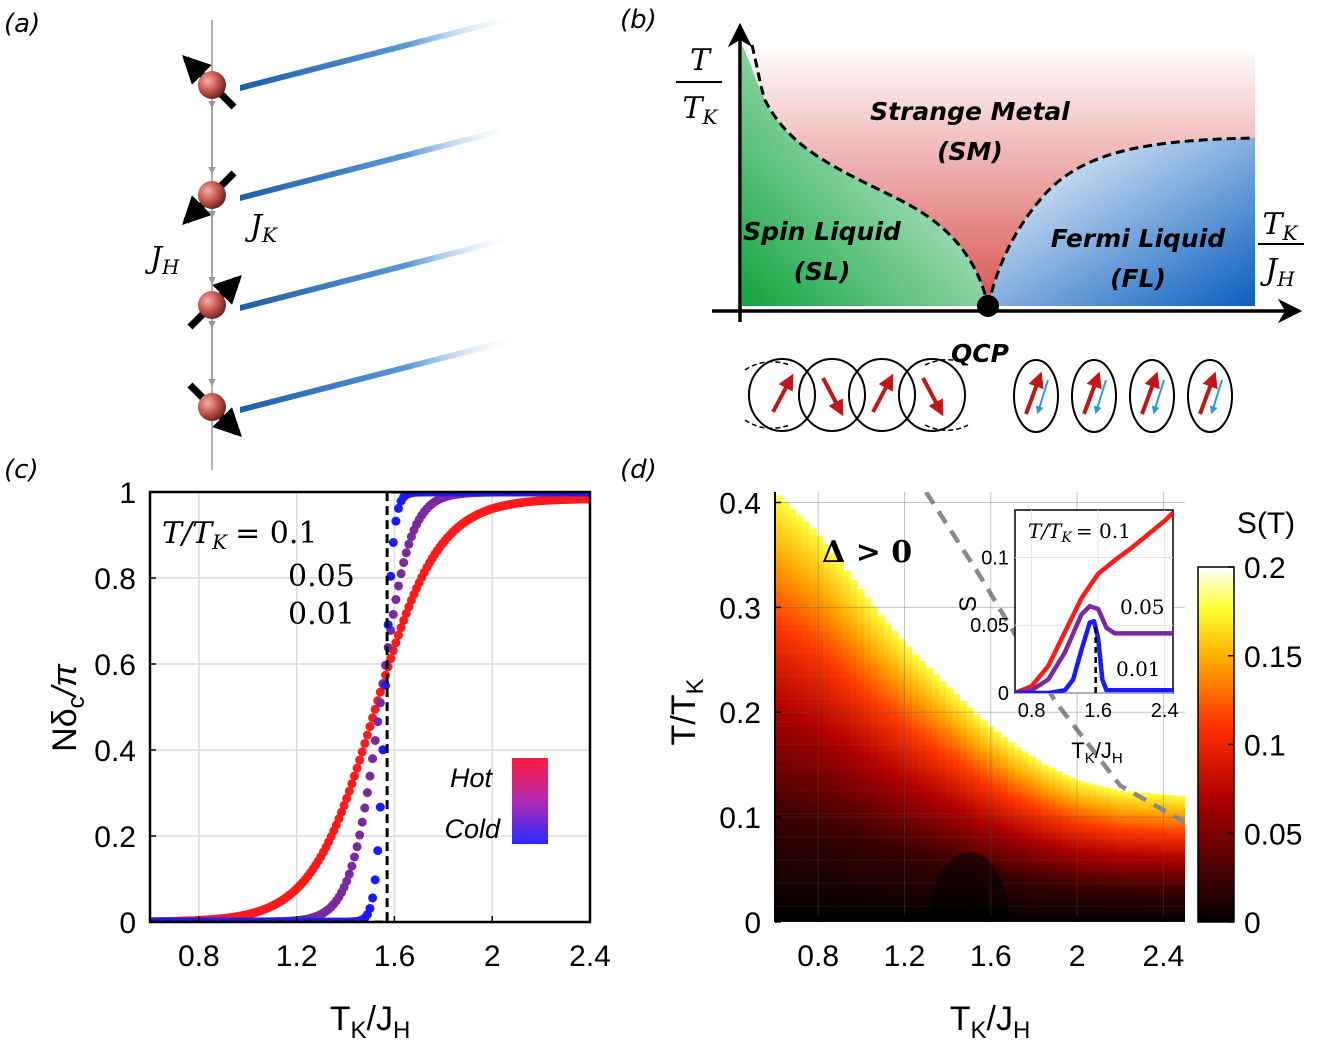  I want to click on inset-xtick-label: 2.4, so click(1165, 711).